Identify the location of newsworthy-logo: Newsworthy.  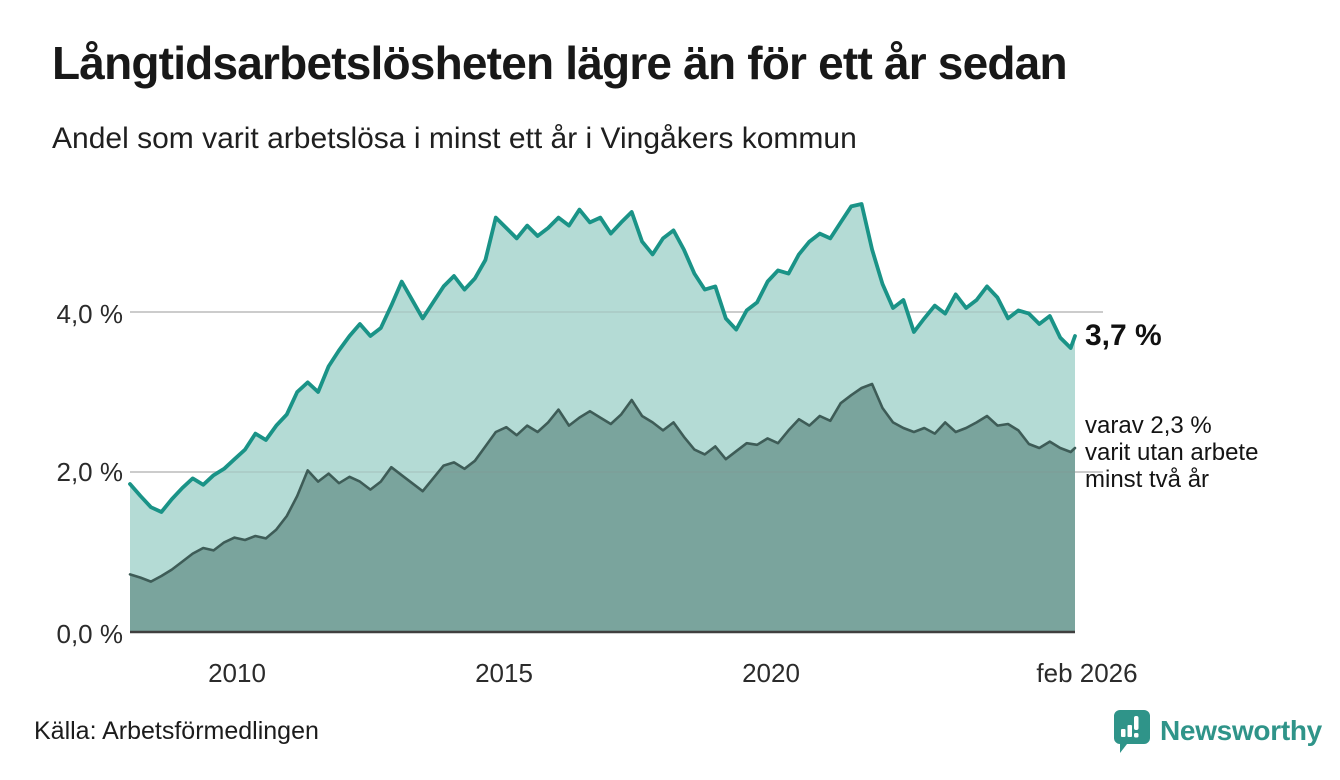
(1217, 732).